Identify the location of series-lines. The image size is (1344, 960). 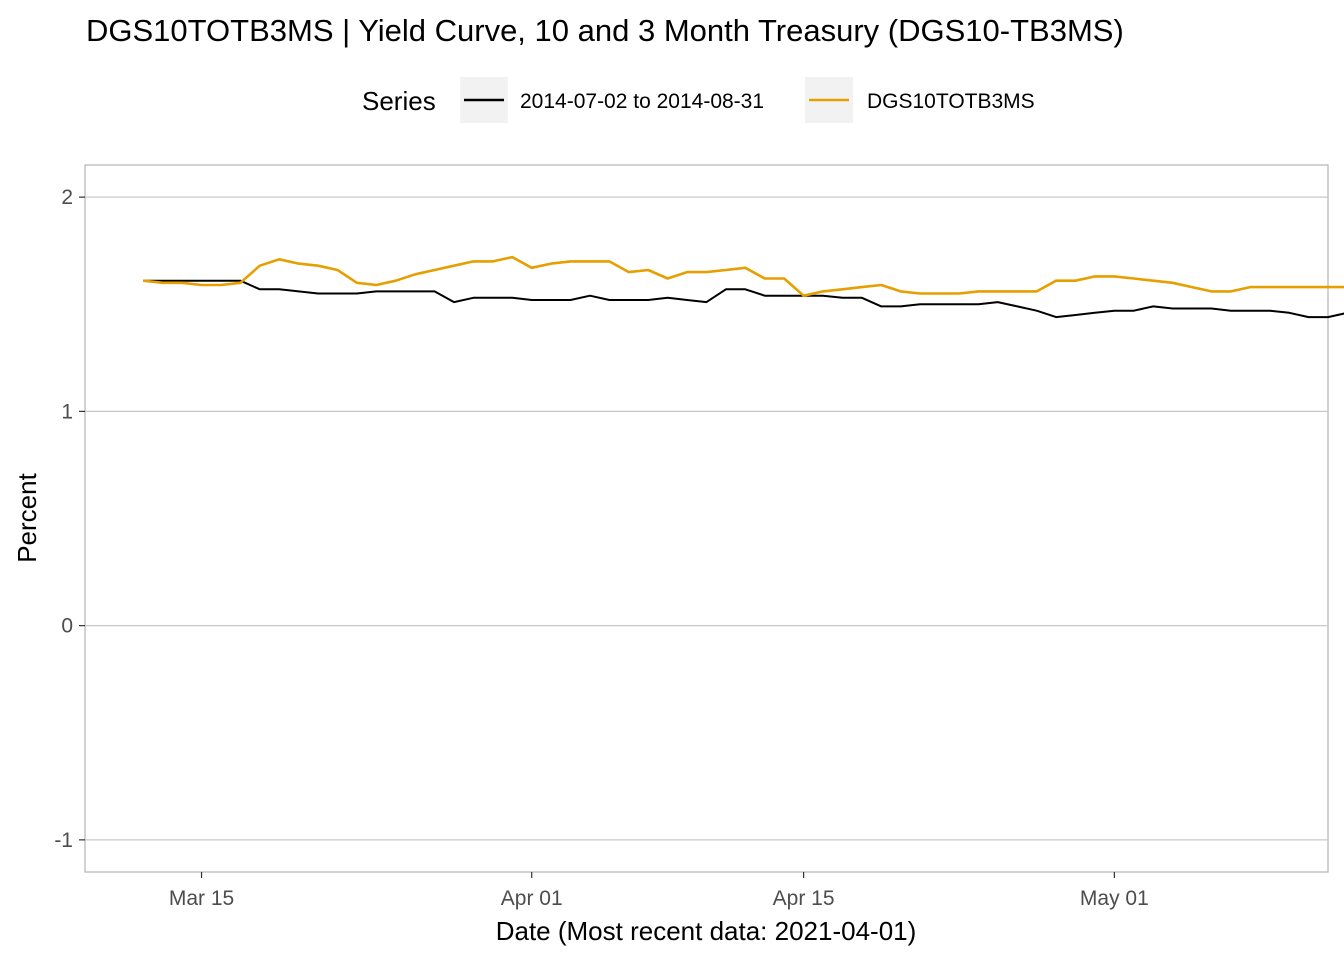
(743, 287).